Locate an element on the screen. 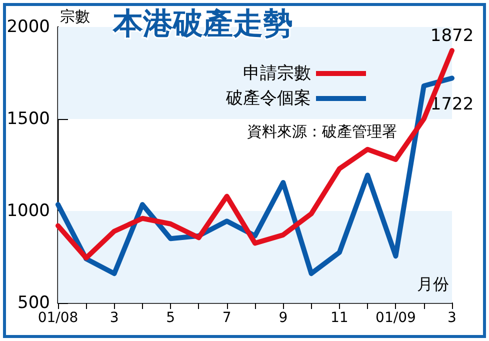  x-tick-label: 11 is located at coordinates (339, 318).